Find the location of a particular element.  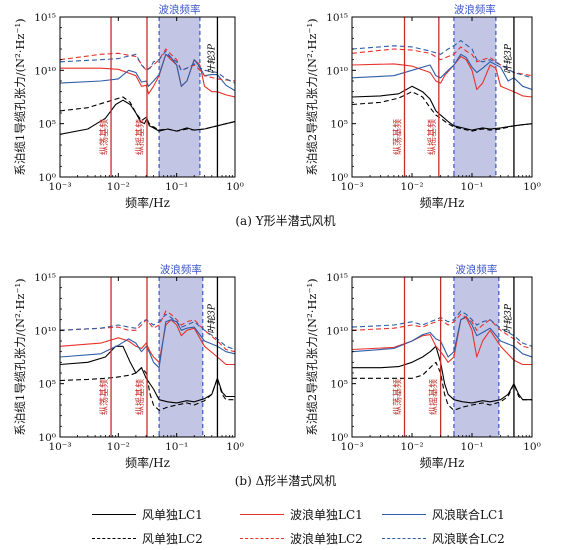

legend-item: 风单独LC1 is located at coordinates (147, 514).